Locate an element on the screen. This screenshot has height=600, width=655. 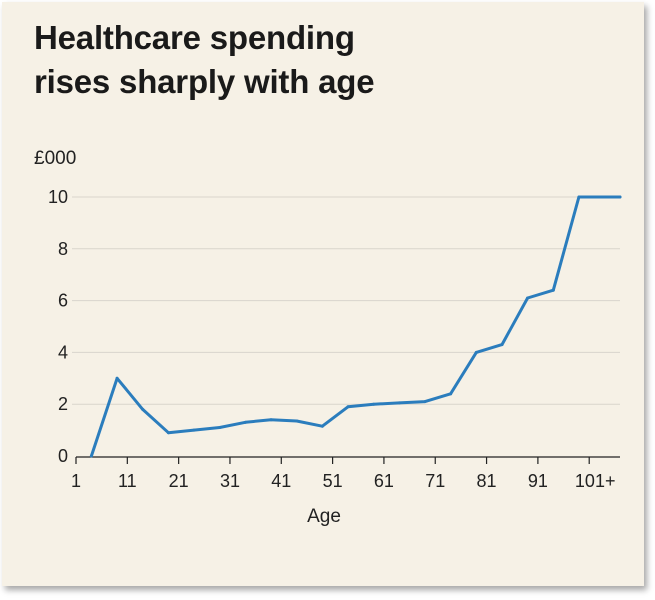
x-tick-label-5: 41 is located at coordinates (281, 481).